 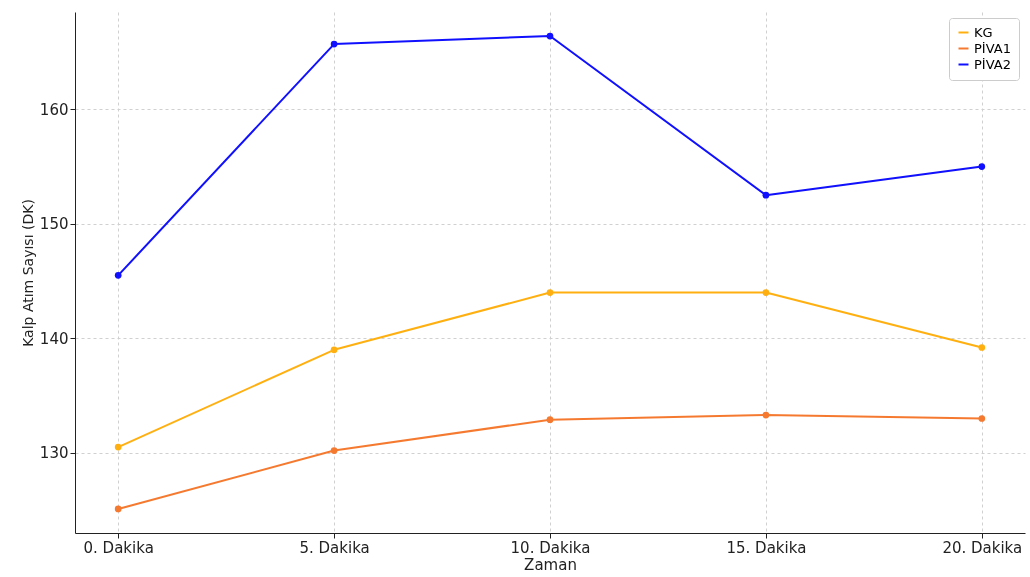 I want to click on y-tick-label: 130, so click(x=54, y=453).